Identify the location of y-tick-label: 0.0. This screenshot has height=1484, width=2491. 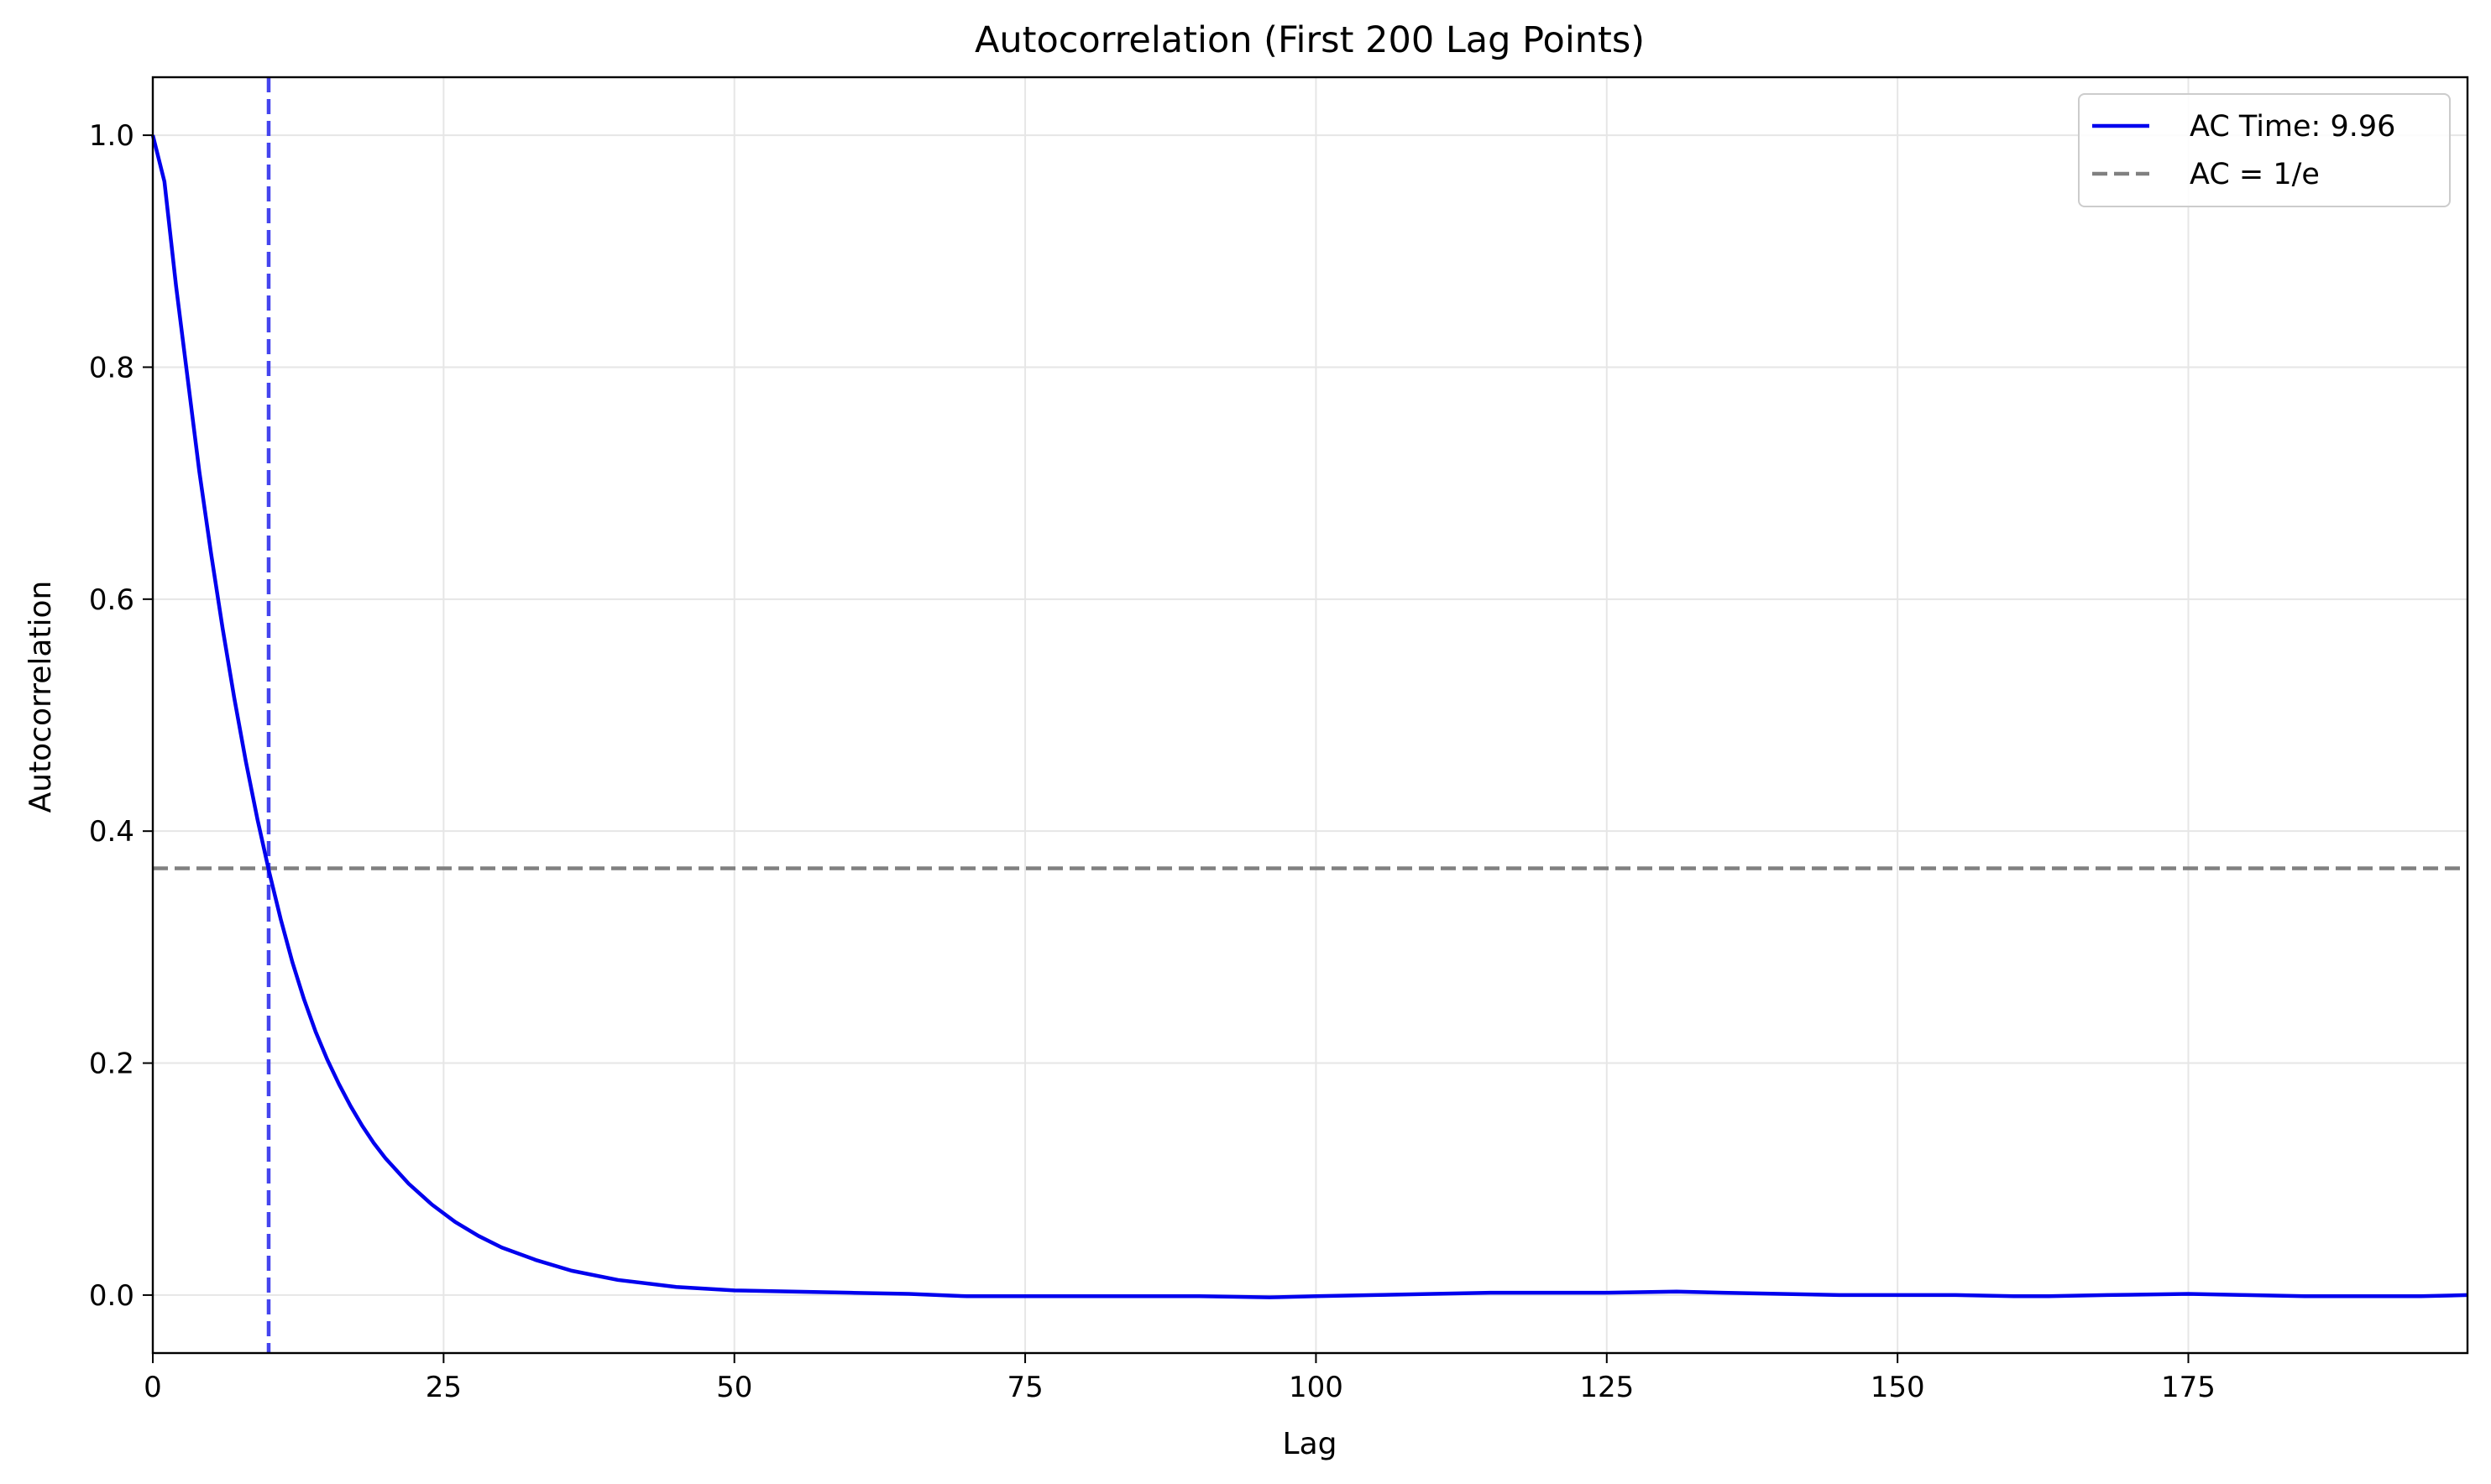
(111, 1296).